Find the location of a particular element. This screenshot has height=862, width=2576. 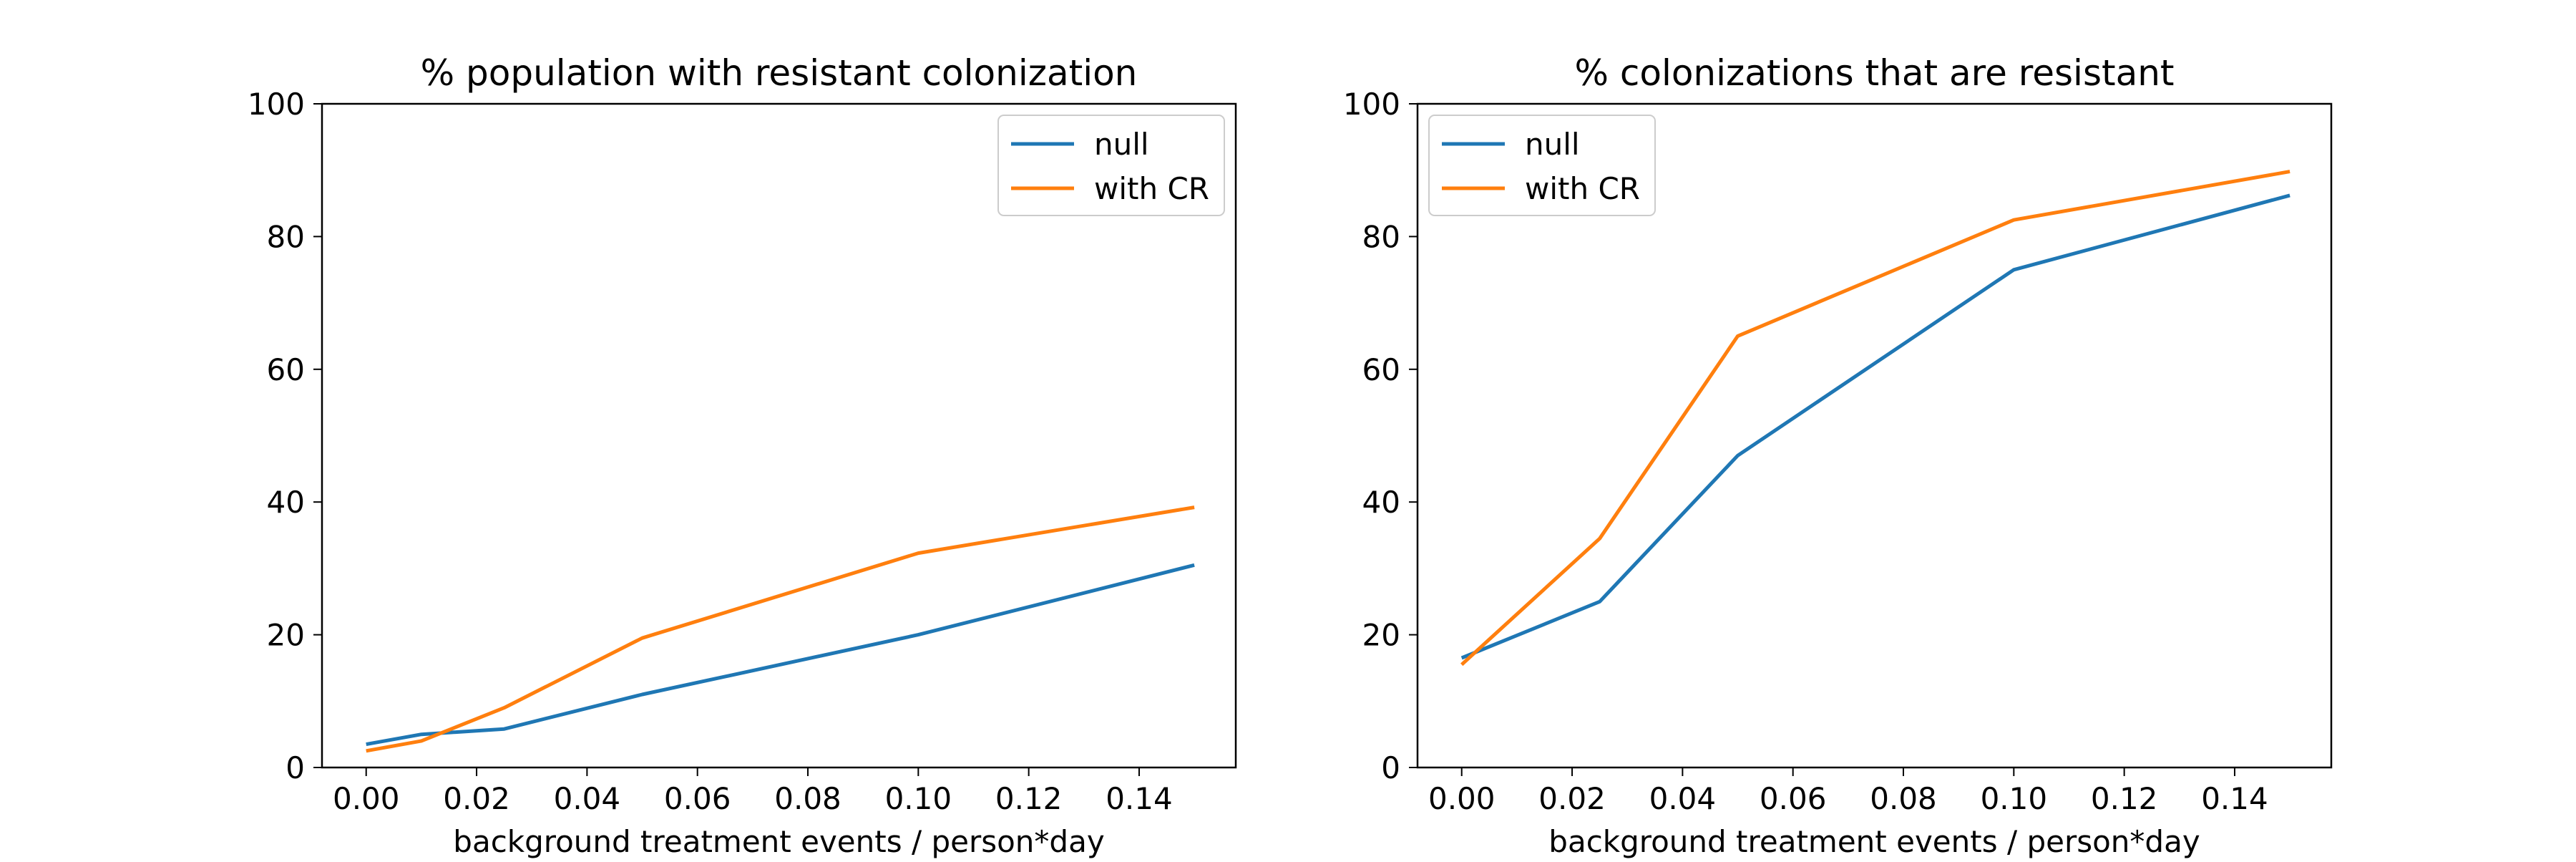

series-lines is located at coordinates (780, 629).